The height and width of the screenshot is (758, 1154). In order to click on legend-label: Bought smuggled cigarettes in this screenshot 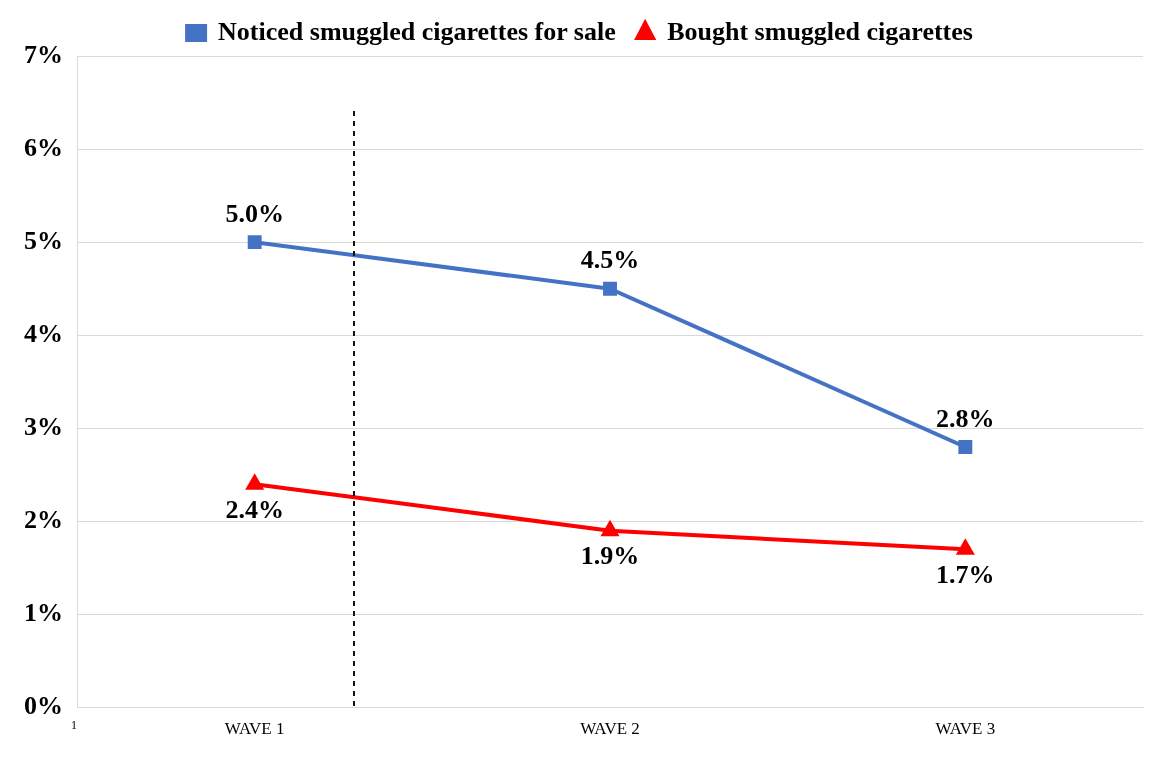, I will do `click(820, 31)`.